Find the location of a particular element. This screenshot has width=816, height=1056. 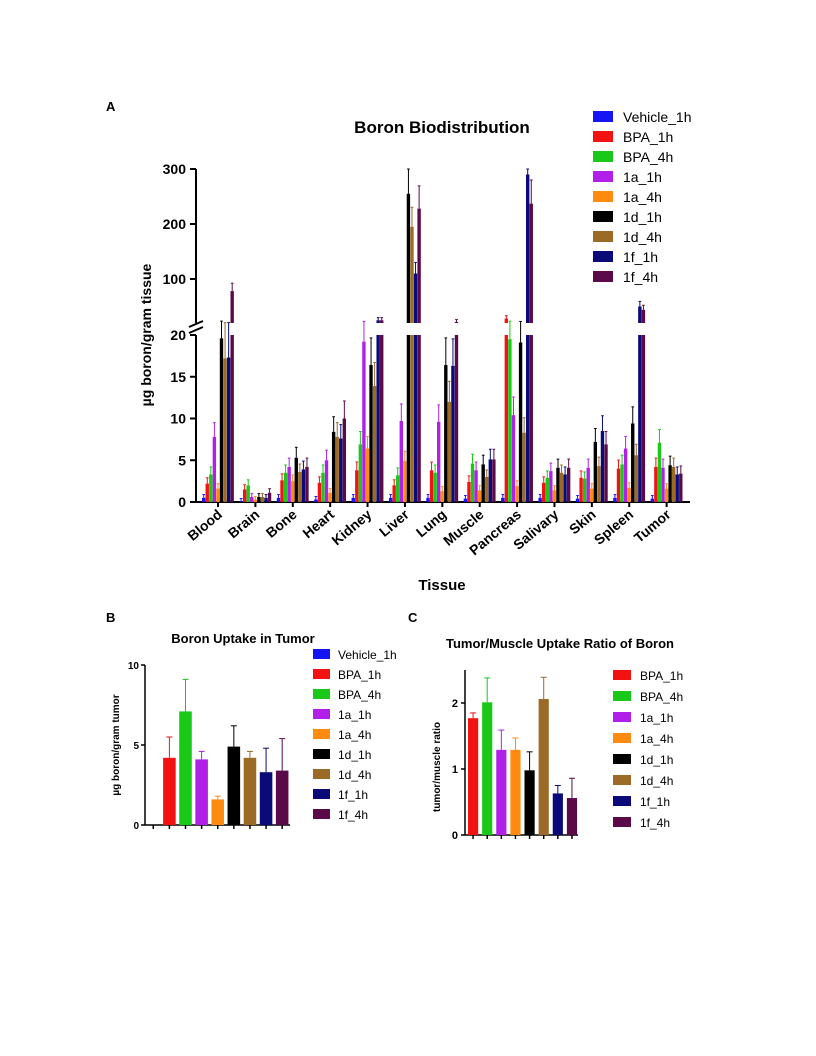

y-tick-label: 100 is located at coordinates (175, 279).